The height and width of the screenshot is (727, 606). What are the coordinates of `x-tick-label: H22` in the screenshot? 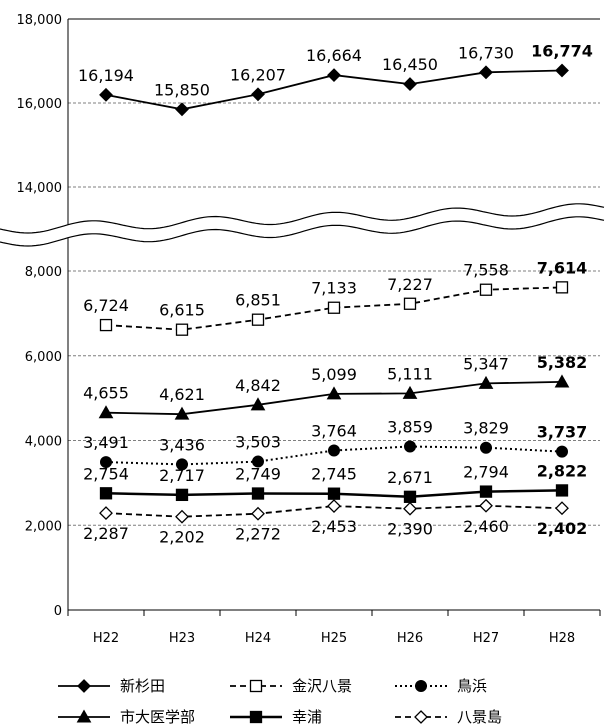 It's located at (106, 638).